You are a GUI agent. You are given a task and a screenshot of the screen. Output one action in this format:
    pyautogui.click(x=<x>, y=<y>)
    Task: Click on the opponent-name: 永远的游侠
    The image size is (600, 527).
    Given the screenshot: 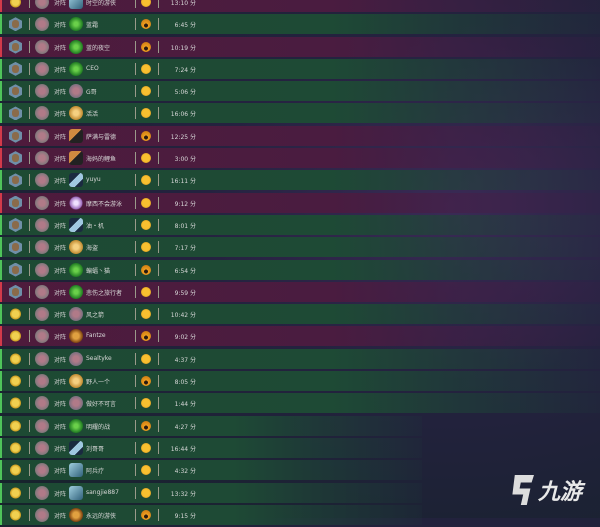 What is the action you would take?
    pyautogui.click(x=101, y=516)
    